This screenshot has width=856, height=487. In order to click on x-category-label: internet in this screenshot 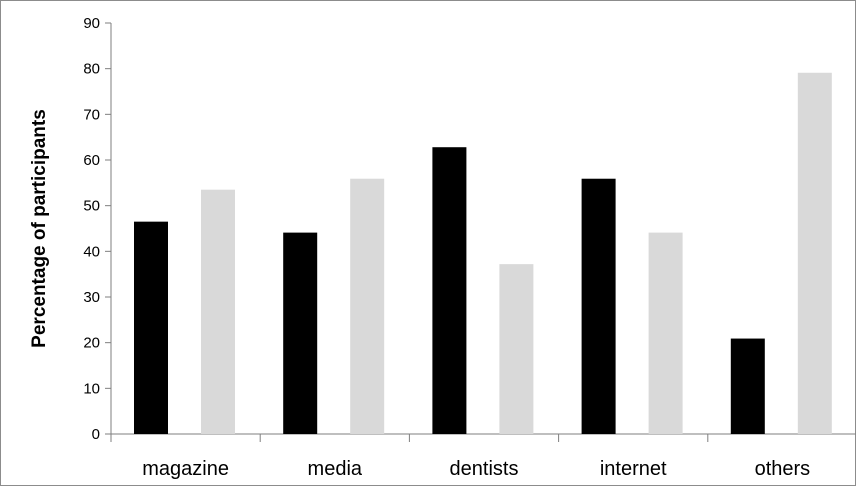, I will do `click(633, 469)`.